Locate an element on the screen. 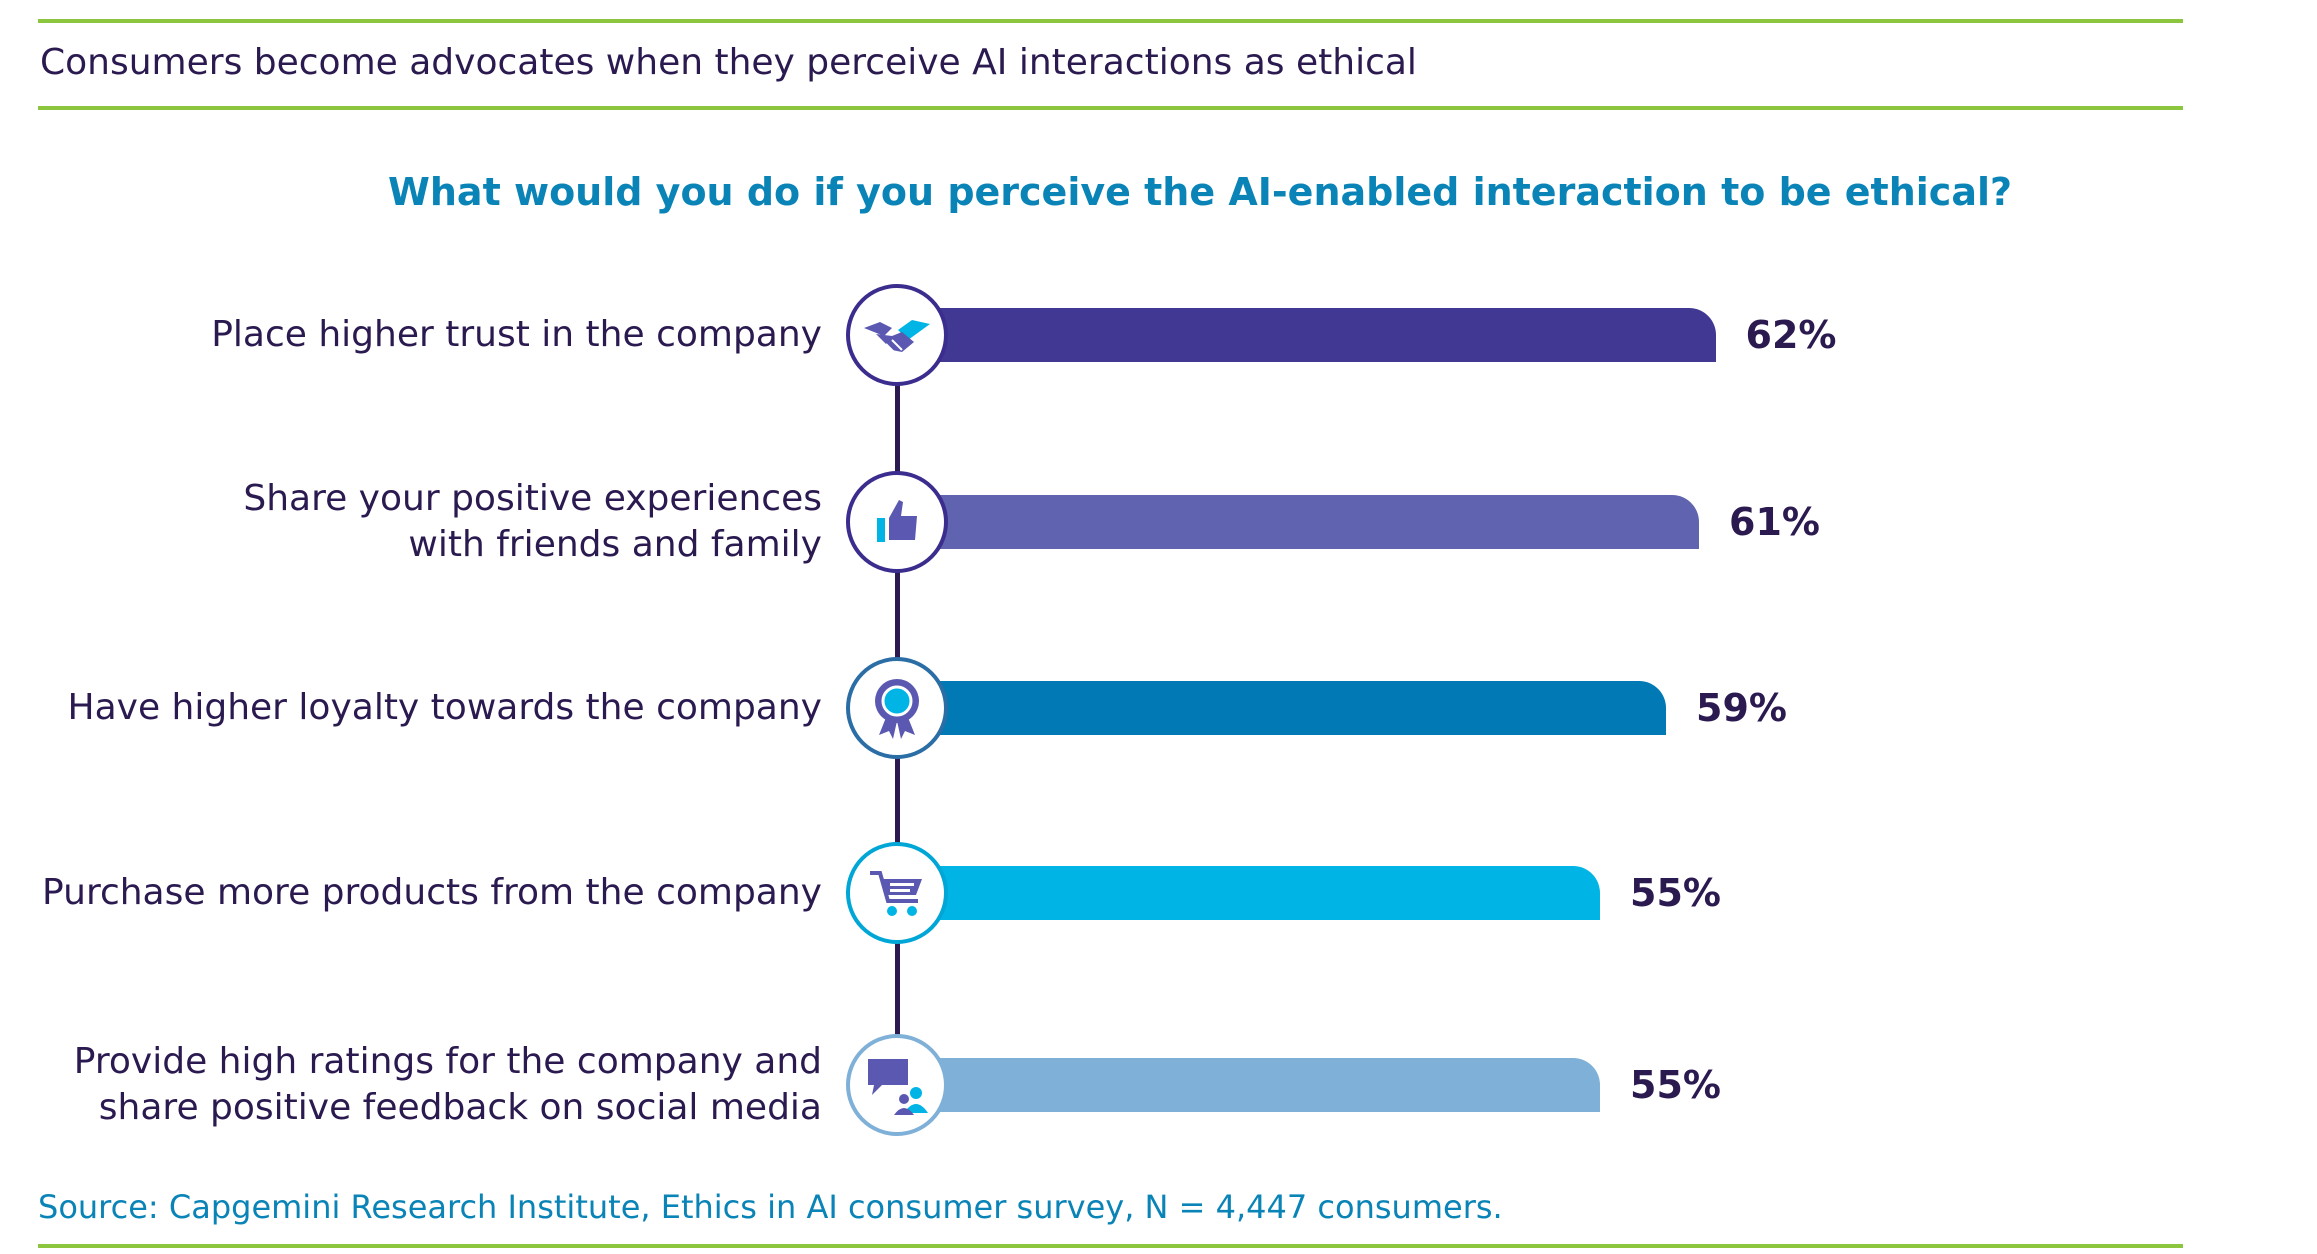  category-label-line: with friends and family is located at coordinates (615, 544).